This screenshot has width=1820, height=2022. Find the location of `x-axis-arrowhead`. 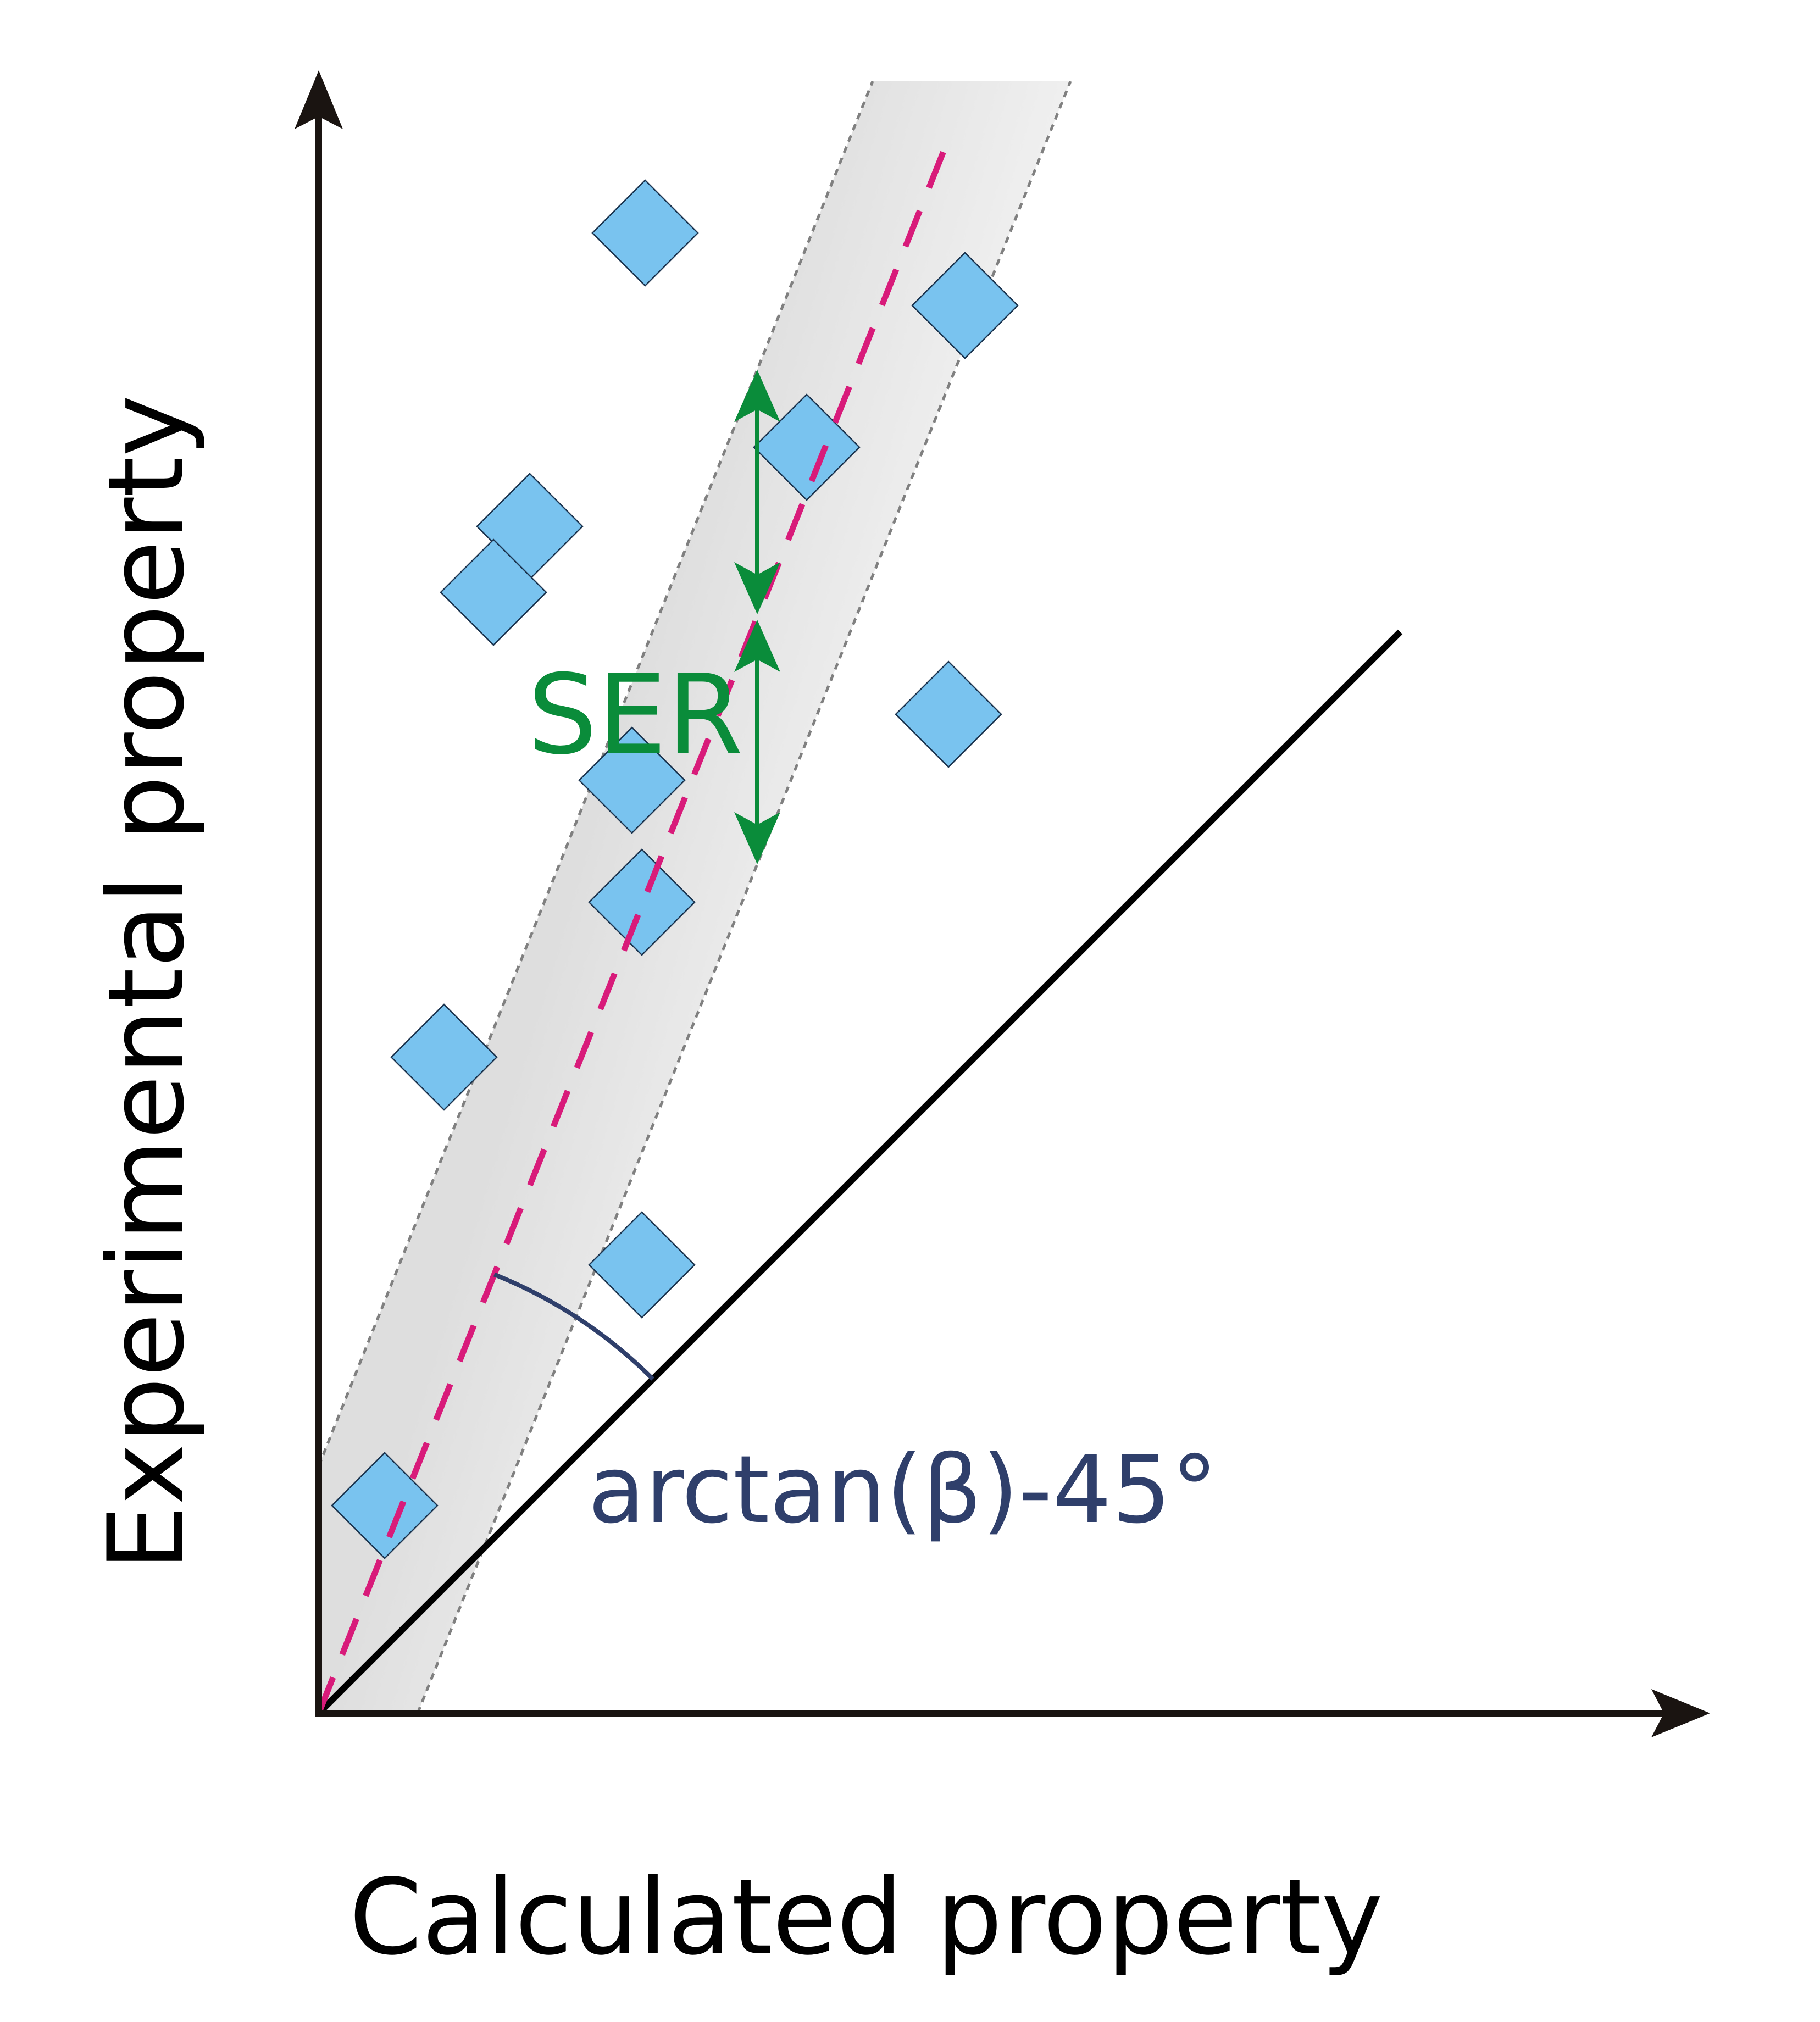

x-axis-arrowhead is located at coordinates (1680, 1713).